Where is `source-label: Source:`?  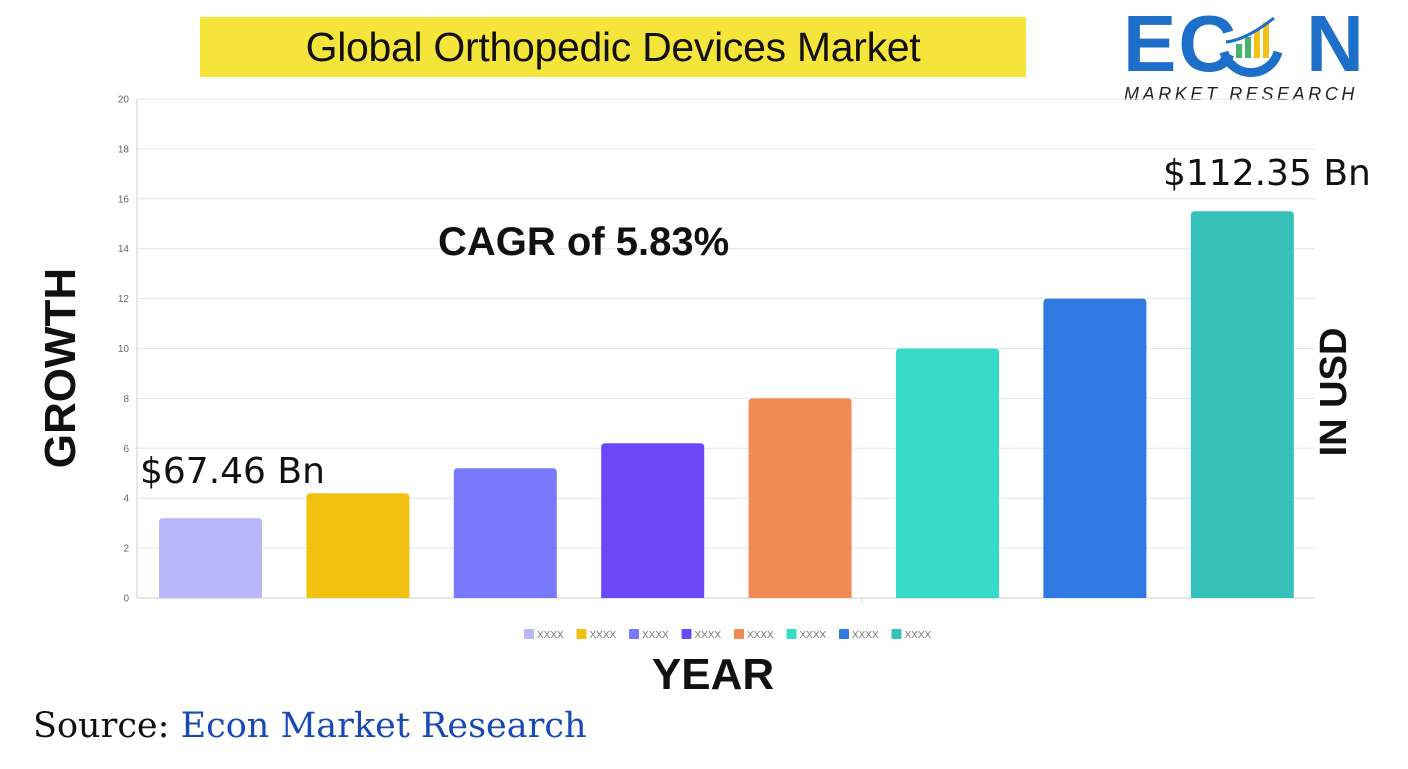 source-label: Source: is located at coordinates (101, 726).